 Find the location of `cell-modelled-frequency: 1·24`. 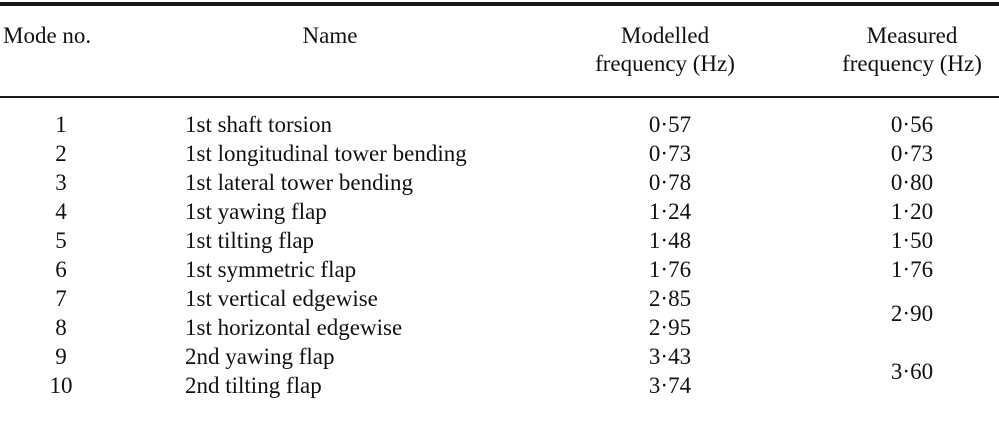

cell-modelled-frequency: 1·24 is located at coordinates (670, 211).